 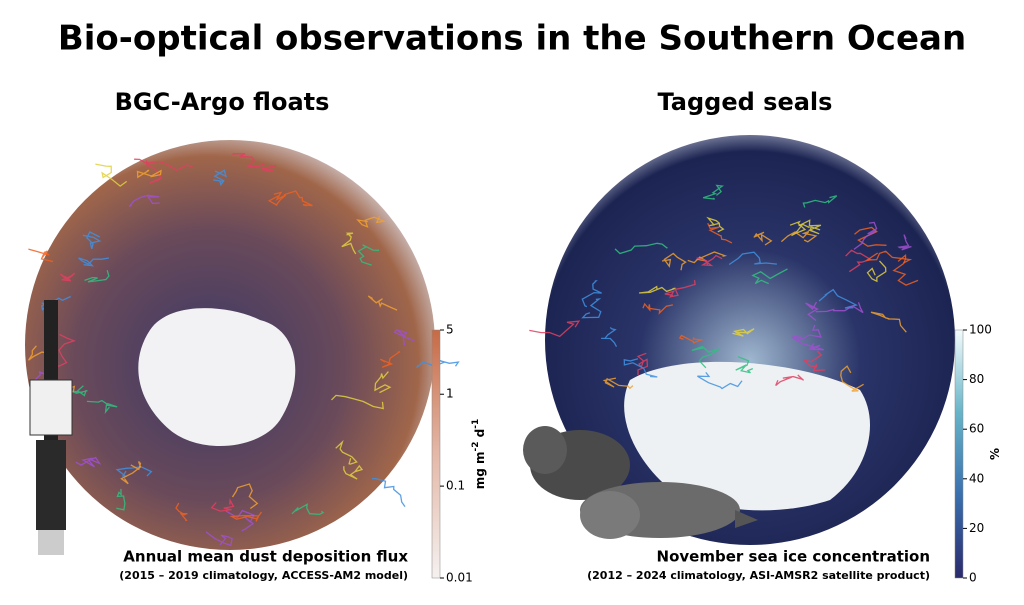 I want to click on label-part: d, so click(x=480, y=435).